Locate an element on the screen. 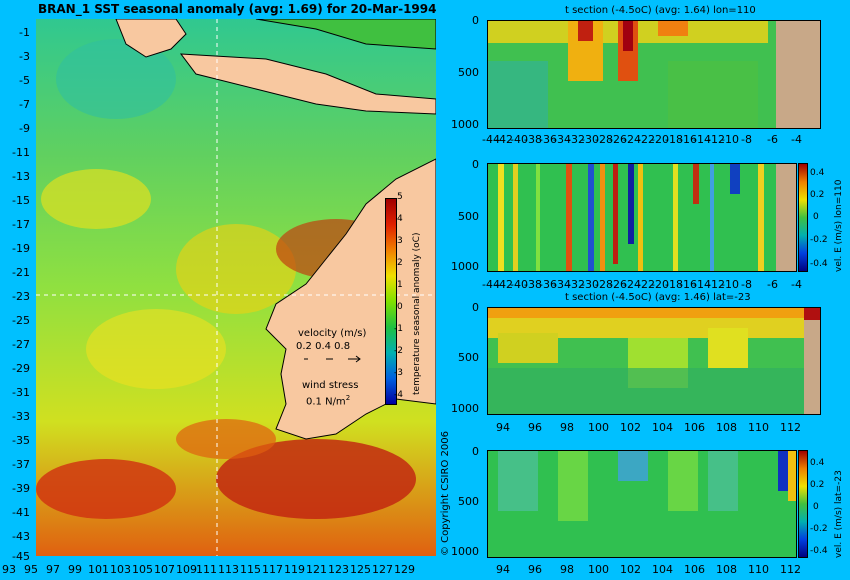 The image size is (850, 580). lat-label: -9 is located at coordinates (24, 128).